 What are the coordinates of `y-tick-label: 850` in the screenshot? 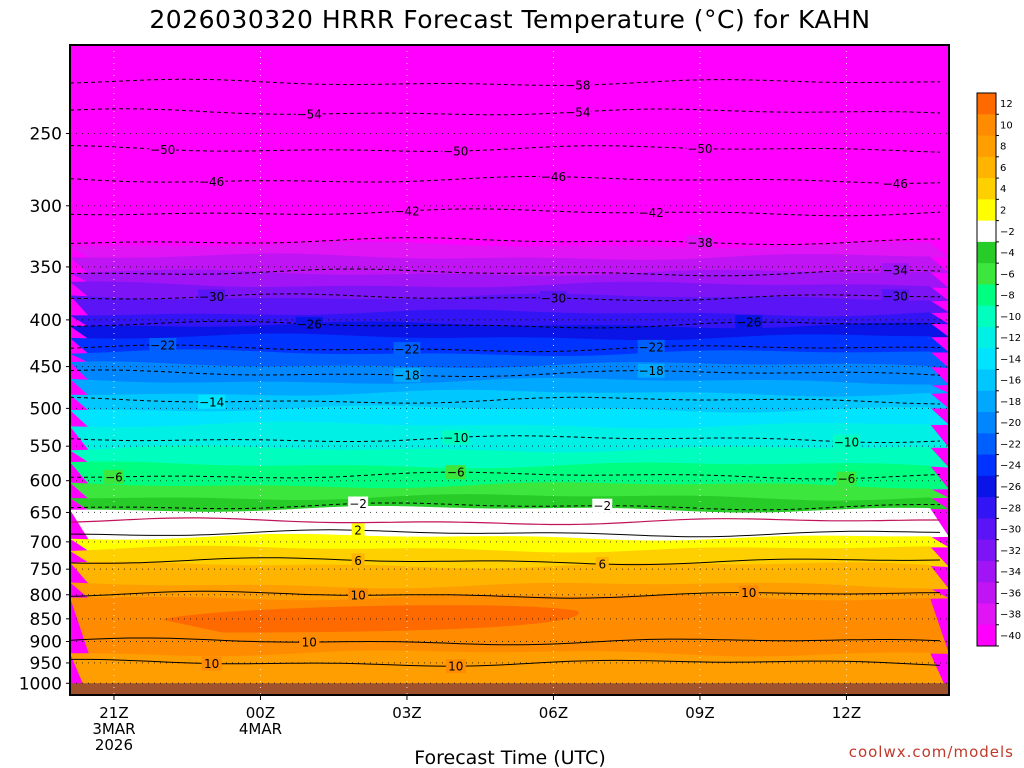 It's located at (46, 620).